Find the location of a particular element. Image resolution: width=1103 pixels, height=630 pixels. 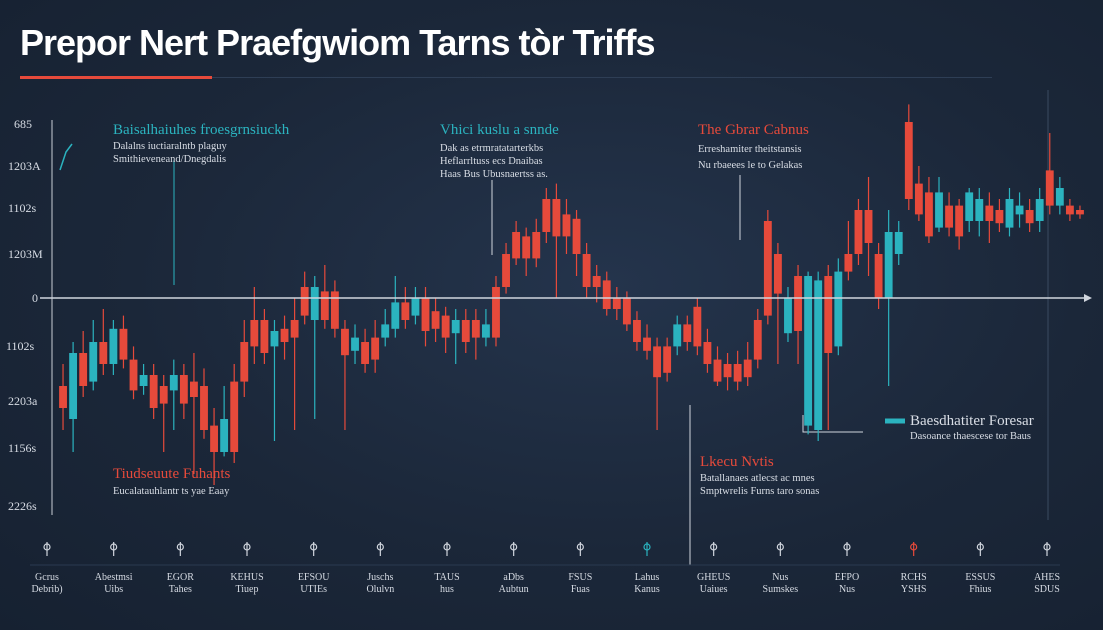

axis-arrow-icon is located at coordinates (66, 157).